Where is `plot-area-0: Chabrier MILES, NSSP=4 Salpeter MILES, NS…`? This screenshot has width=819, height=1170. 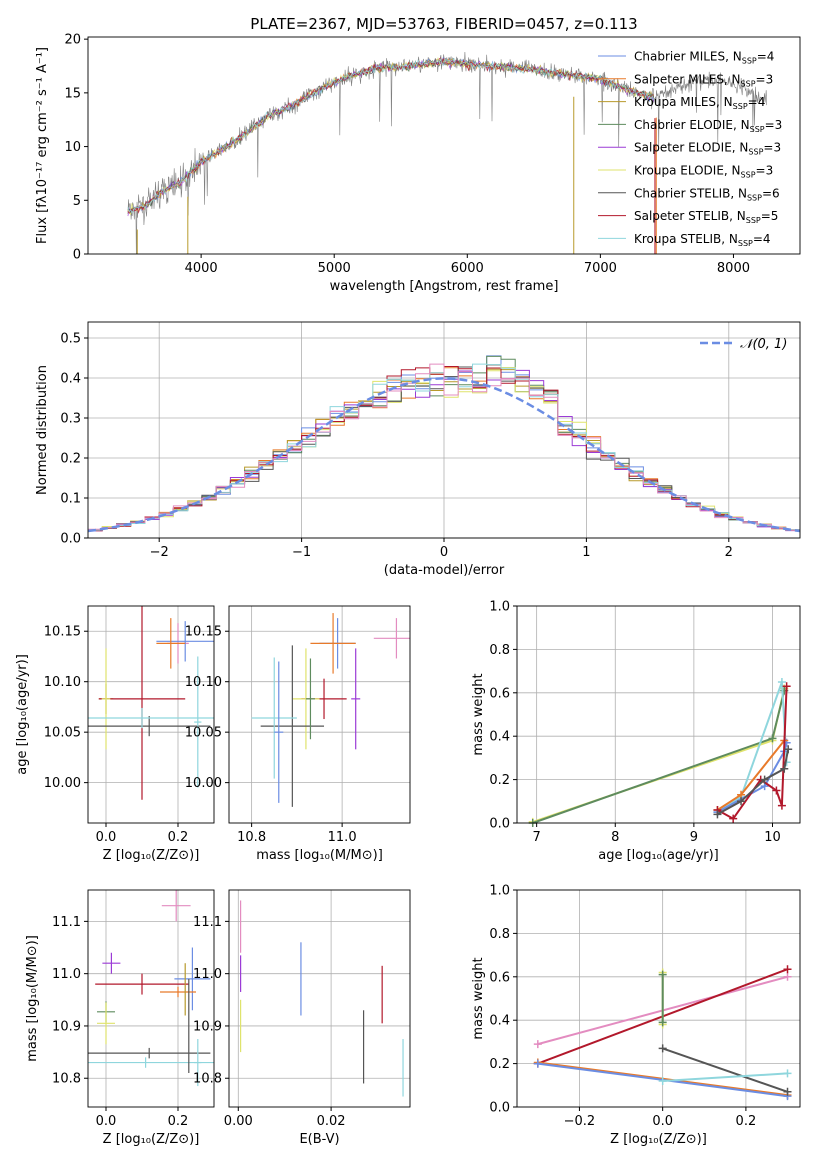
plot-area-0: Chabrier MILES, NSSP=4 Salpeter MILES, NS… is located at coordinates (454, 152).